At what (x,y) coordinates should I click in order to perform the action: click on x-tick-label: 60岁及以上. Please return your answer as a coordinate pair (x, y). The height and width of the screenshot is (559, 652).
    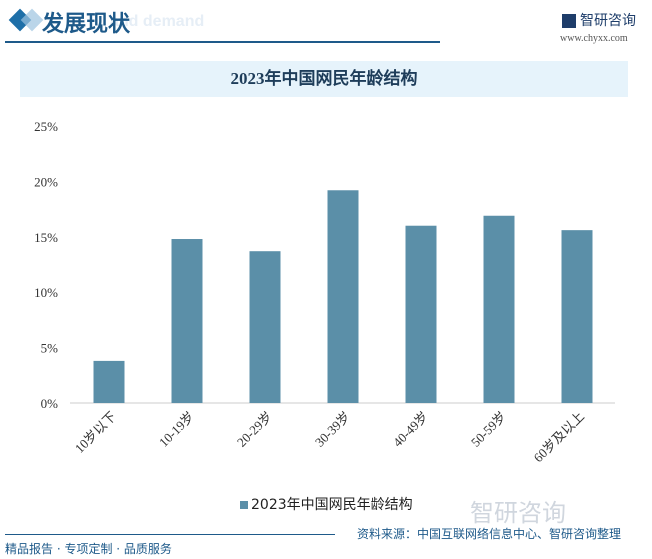
    Looking at the image, I should click on (559, 437).